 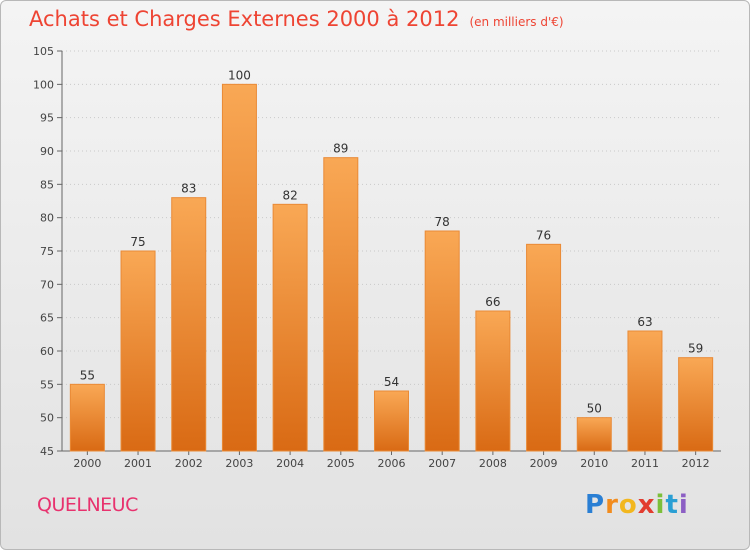 What do you see at coordinates (47, 184) in the screenshot?
I see `y-tick-label-85: 85` at bounding box center [47, 184].